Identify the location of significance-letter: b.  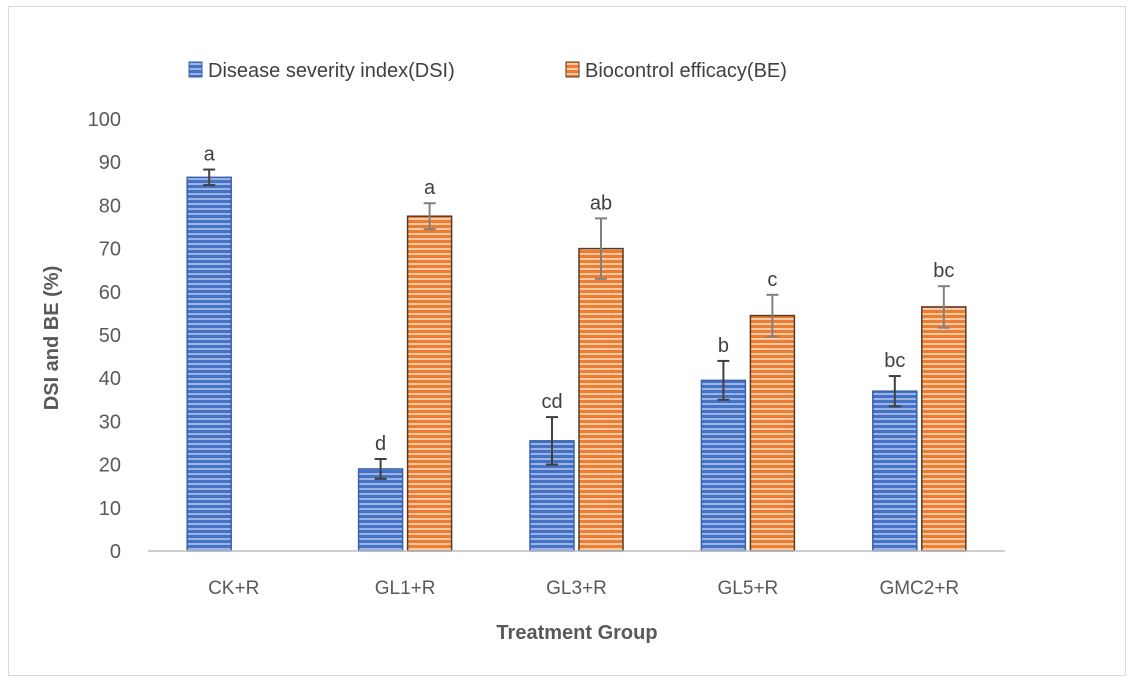
(723, 346).